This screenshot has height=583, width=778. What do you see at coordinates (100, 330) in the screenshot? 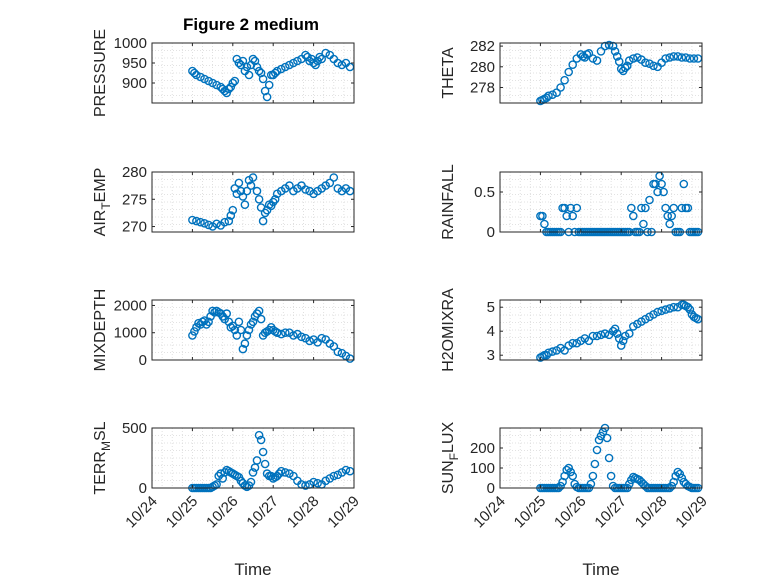
I see `y-axis-label: MIXDEPTH` at bounding box center [100, 330].